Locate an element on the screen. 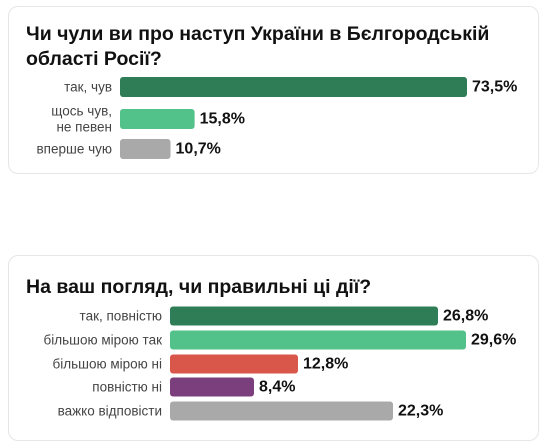 The height and width of the screenshot is (446, 548). category-label: більшою мірою ні is located at coordinates (107, 364).